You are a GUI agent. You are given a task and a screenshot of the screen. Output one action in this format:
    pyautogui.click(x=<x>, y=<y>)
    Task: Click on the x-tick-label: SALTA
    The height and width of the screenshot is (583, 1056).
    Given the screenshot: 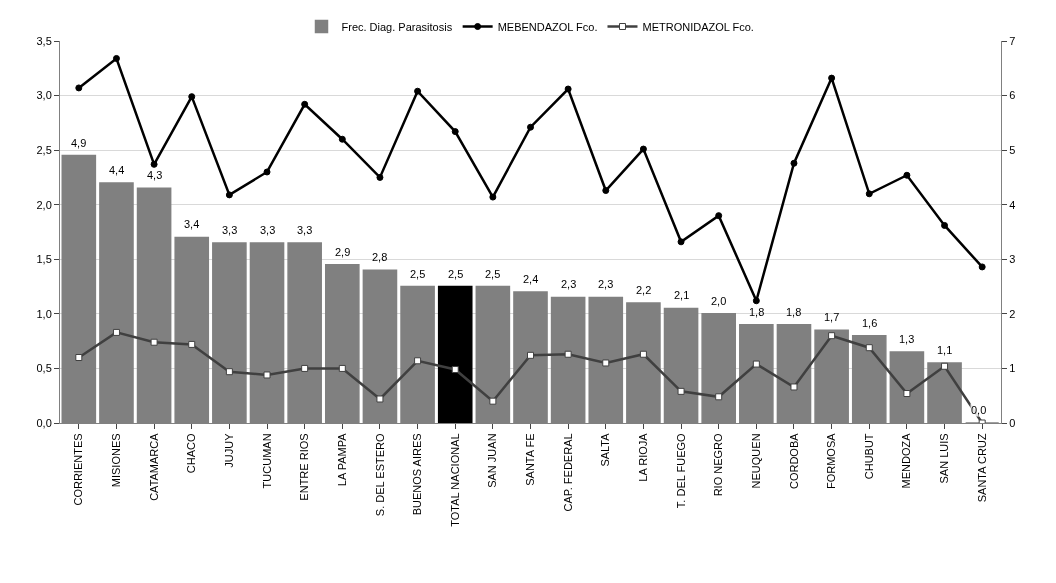 What is the action you would take?
    pyautogui.click(x=605, y=449)
    